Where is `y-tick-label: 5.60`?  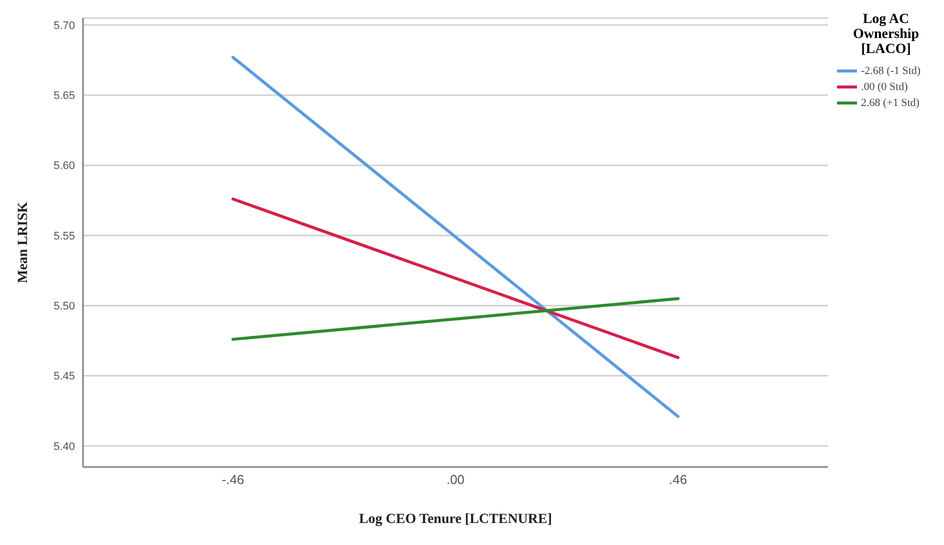 y-tick-label: 5.60 is located at coordinates (64, 166).